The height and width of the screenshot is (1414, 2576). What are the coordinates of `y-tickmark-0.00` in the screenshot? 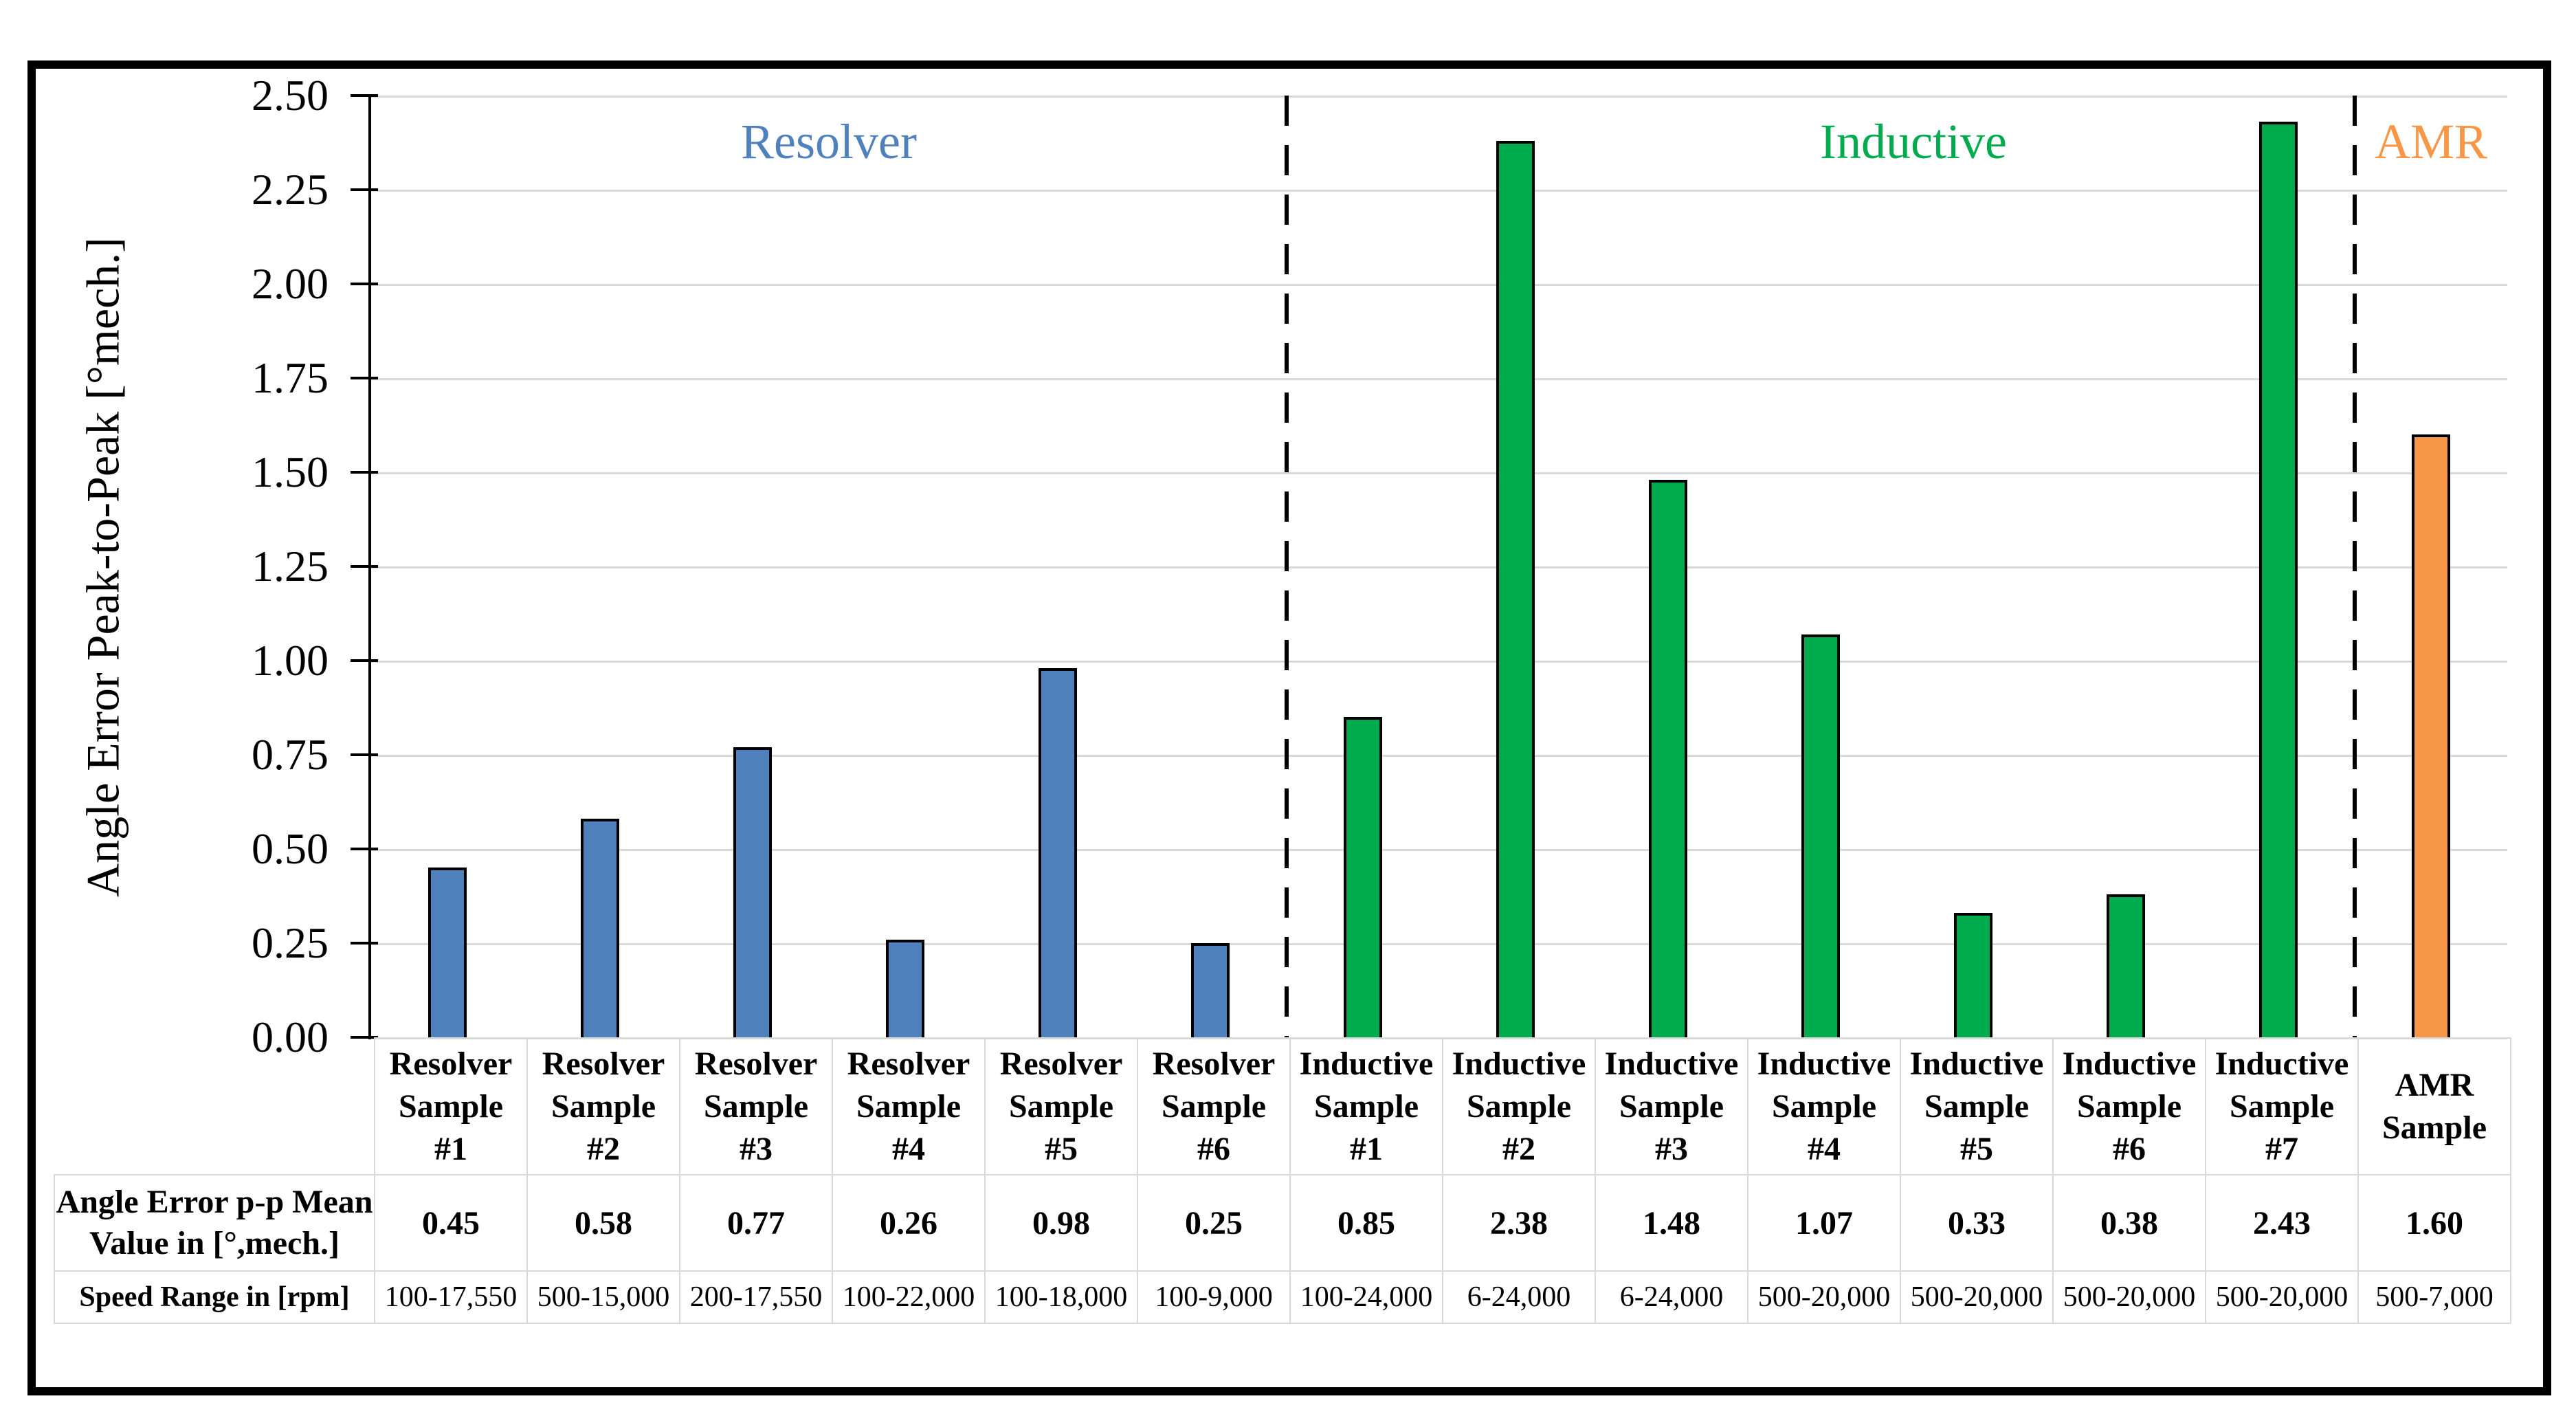 It's located at (364, 1037).